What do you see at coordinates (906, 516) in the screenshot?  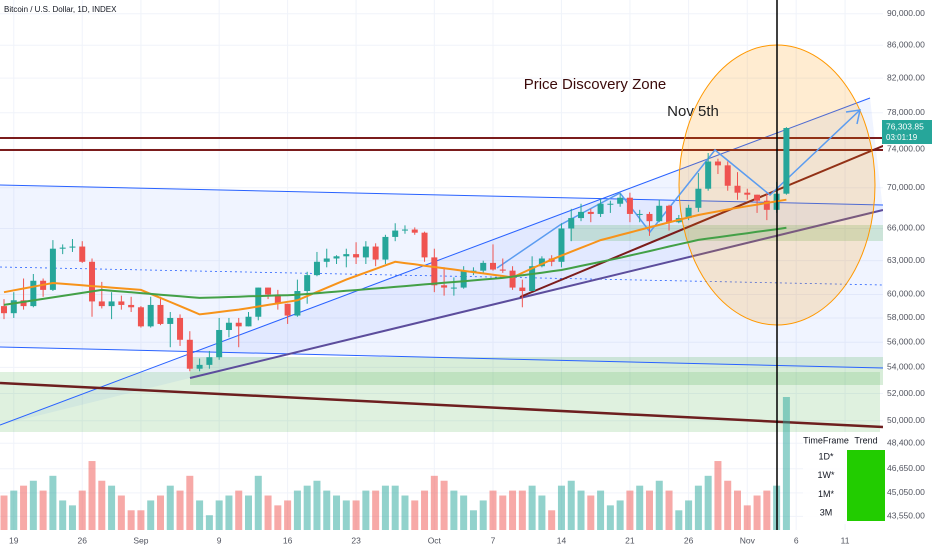 I see `y-tick-label: 43,550.00` at bounding box center [906, 516].